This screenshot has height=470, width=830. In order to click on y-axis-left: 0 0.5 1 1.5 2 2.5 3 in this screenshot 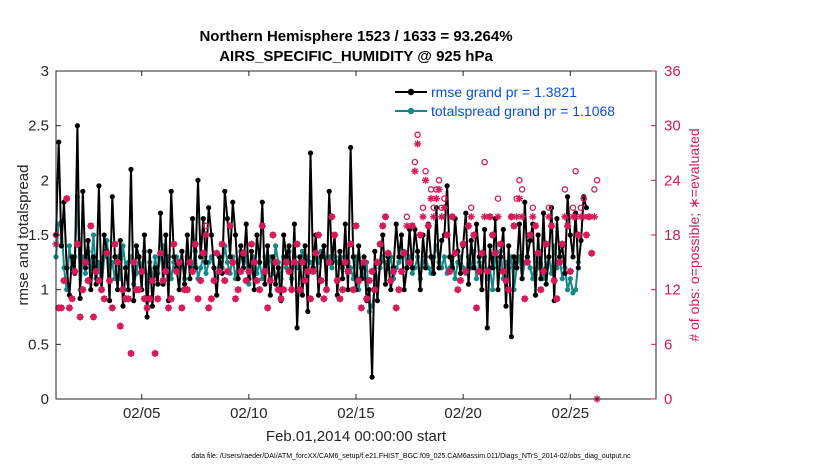, I will do `click(44, 235)`.